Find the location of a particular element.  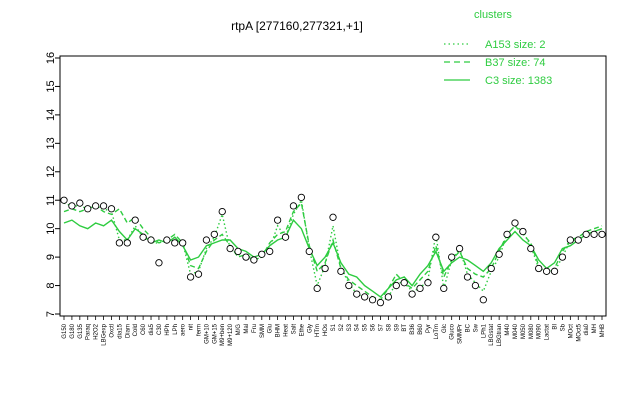

x-tick-label: S4 is located at coordinates (358, 327).